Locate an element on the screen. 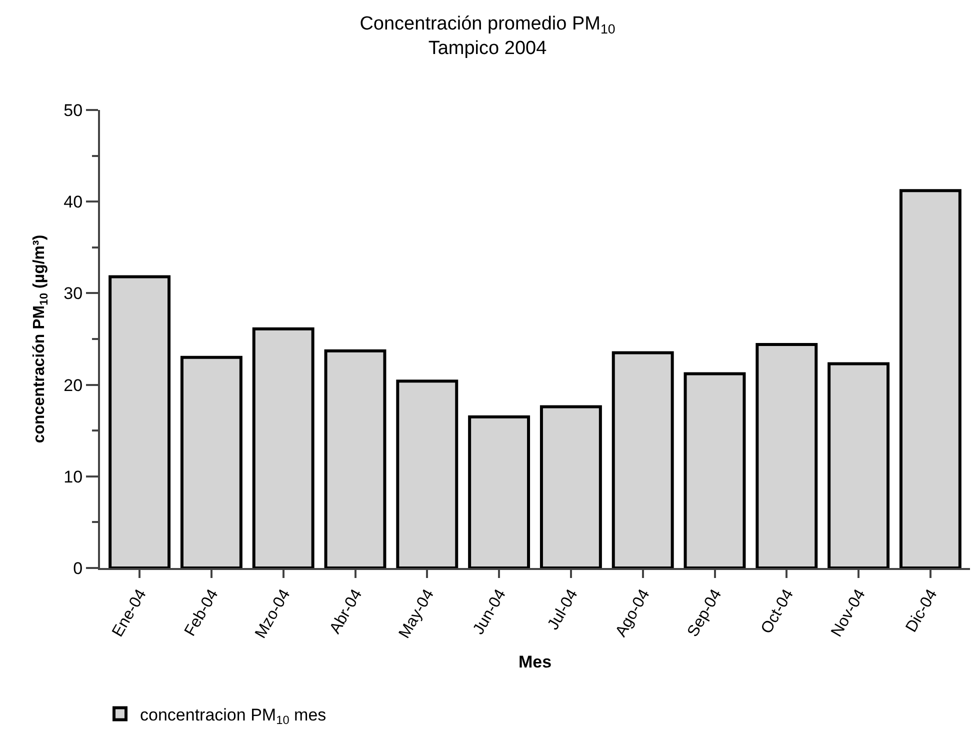 Image resolution: width=975 pixels, height=738 pixels. y-tick-label: 30 is located at coordinates (73, 294).